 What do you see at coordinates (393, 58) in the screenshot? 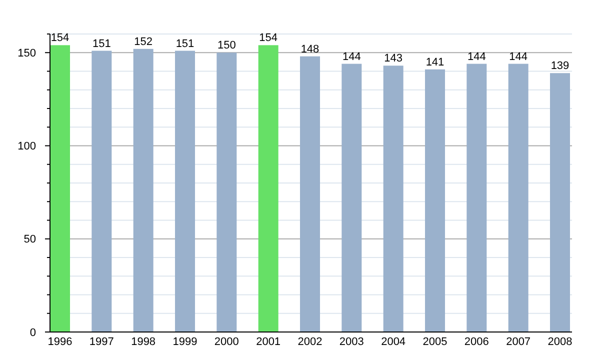
I see `data-label: 143` at bounding box center [393, 58].